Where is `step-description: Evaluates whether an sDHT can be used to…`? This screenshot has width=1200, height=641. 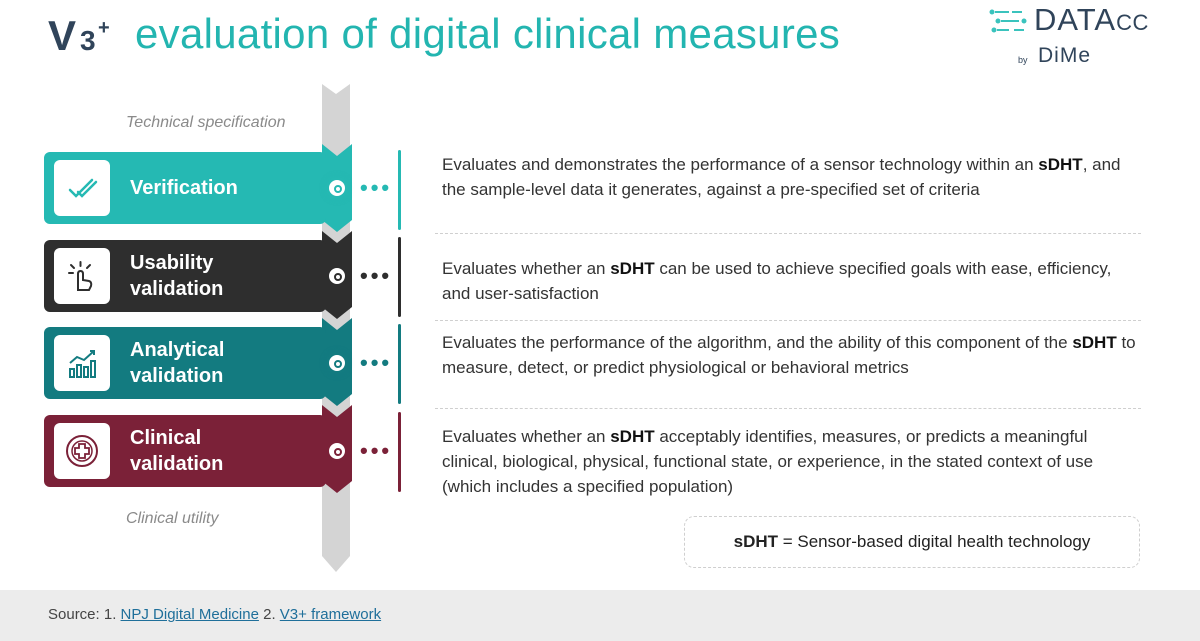
step-description: Evaluates whether an sDHT can be used to… is located at coordinates (777, 281).